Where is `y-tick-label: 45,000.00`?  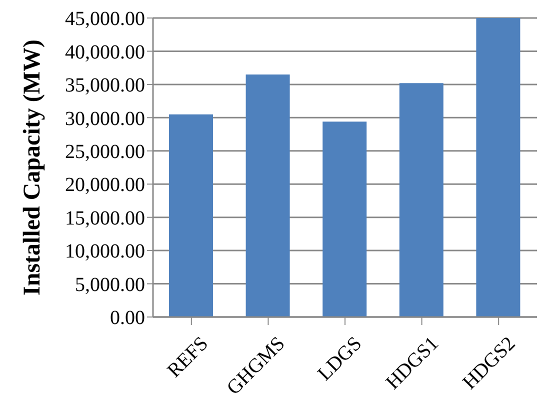 y-tick-label: 45,000.00 is located at coordinates (105, 19).